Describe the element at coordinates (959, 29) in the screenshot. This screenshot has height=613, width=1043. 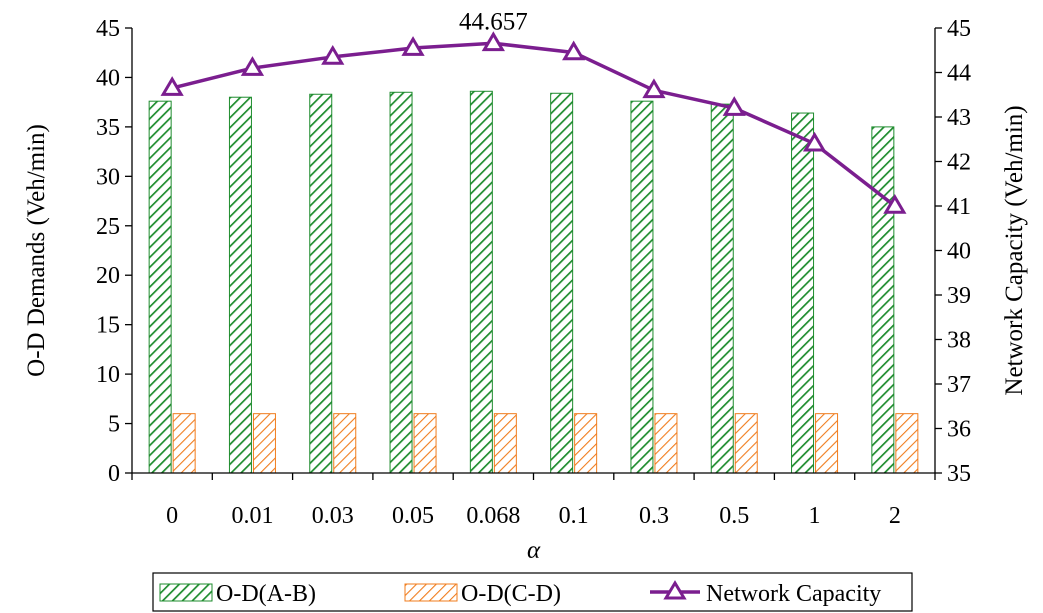
I see `y-right-tick-label: 45` at that location.